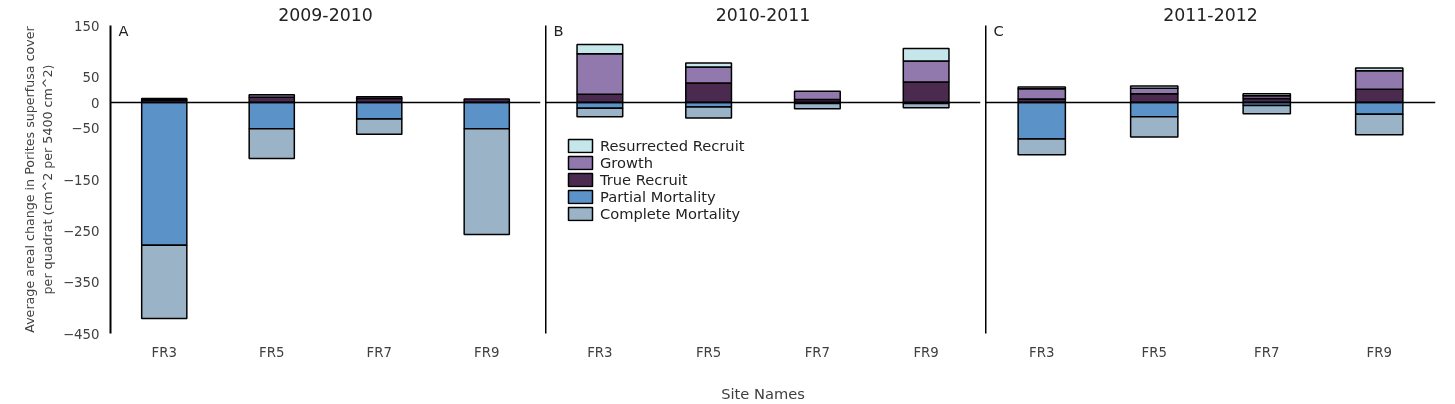 This screenshot has width=1455, height=404. Describe the element at coordinates (123, 30) in the screenshot. I see `annotation: A` at that location.